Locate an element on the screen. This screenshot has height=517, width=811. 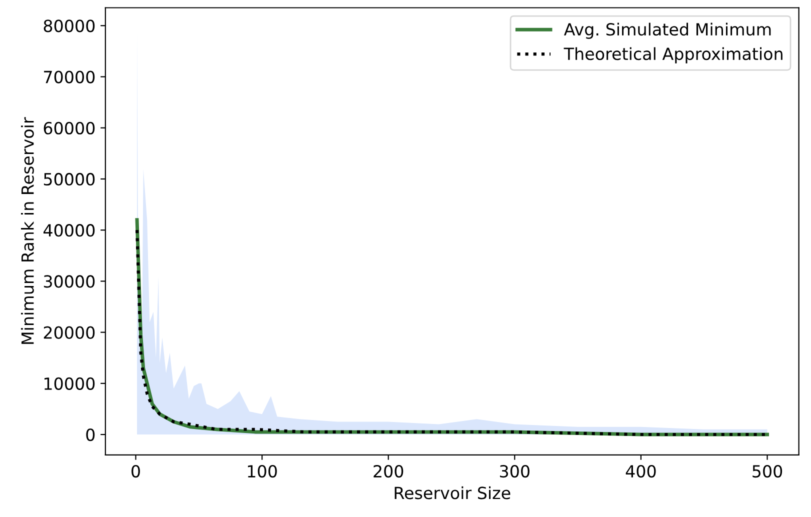
y-tick-label: 50000 is located at coordinates (69, 179).